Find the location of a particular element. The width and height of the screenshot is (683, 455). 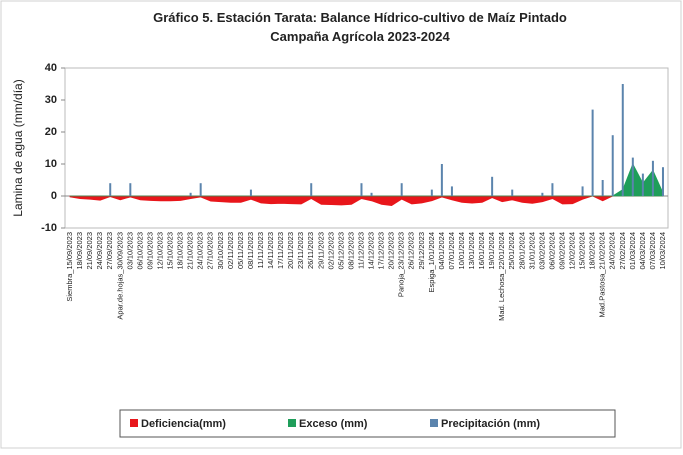

x-tick-label: 23/11/2023 is located at coordinates (300, 250).